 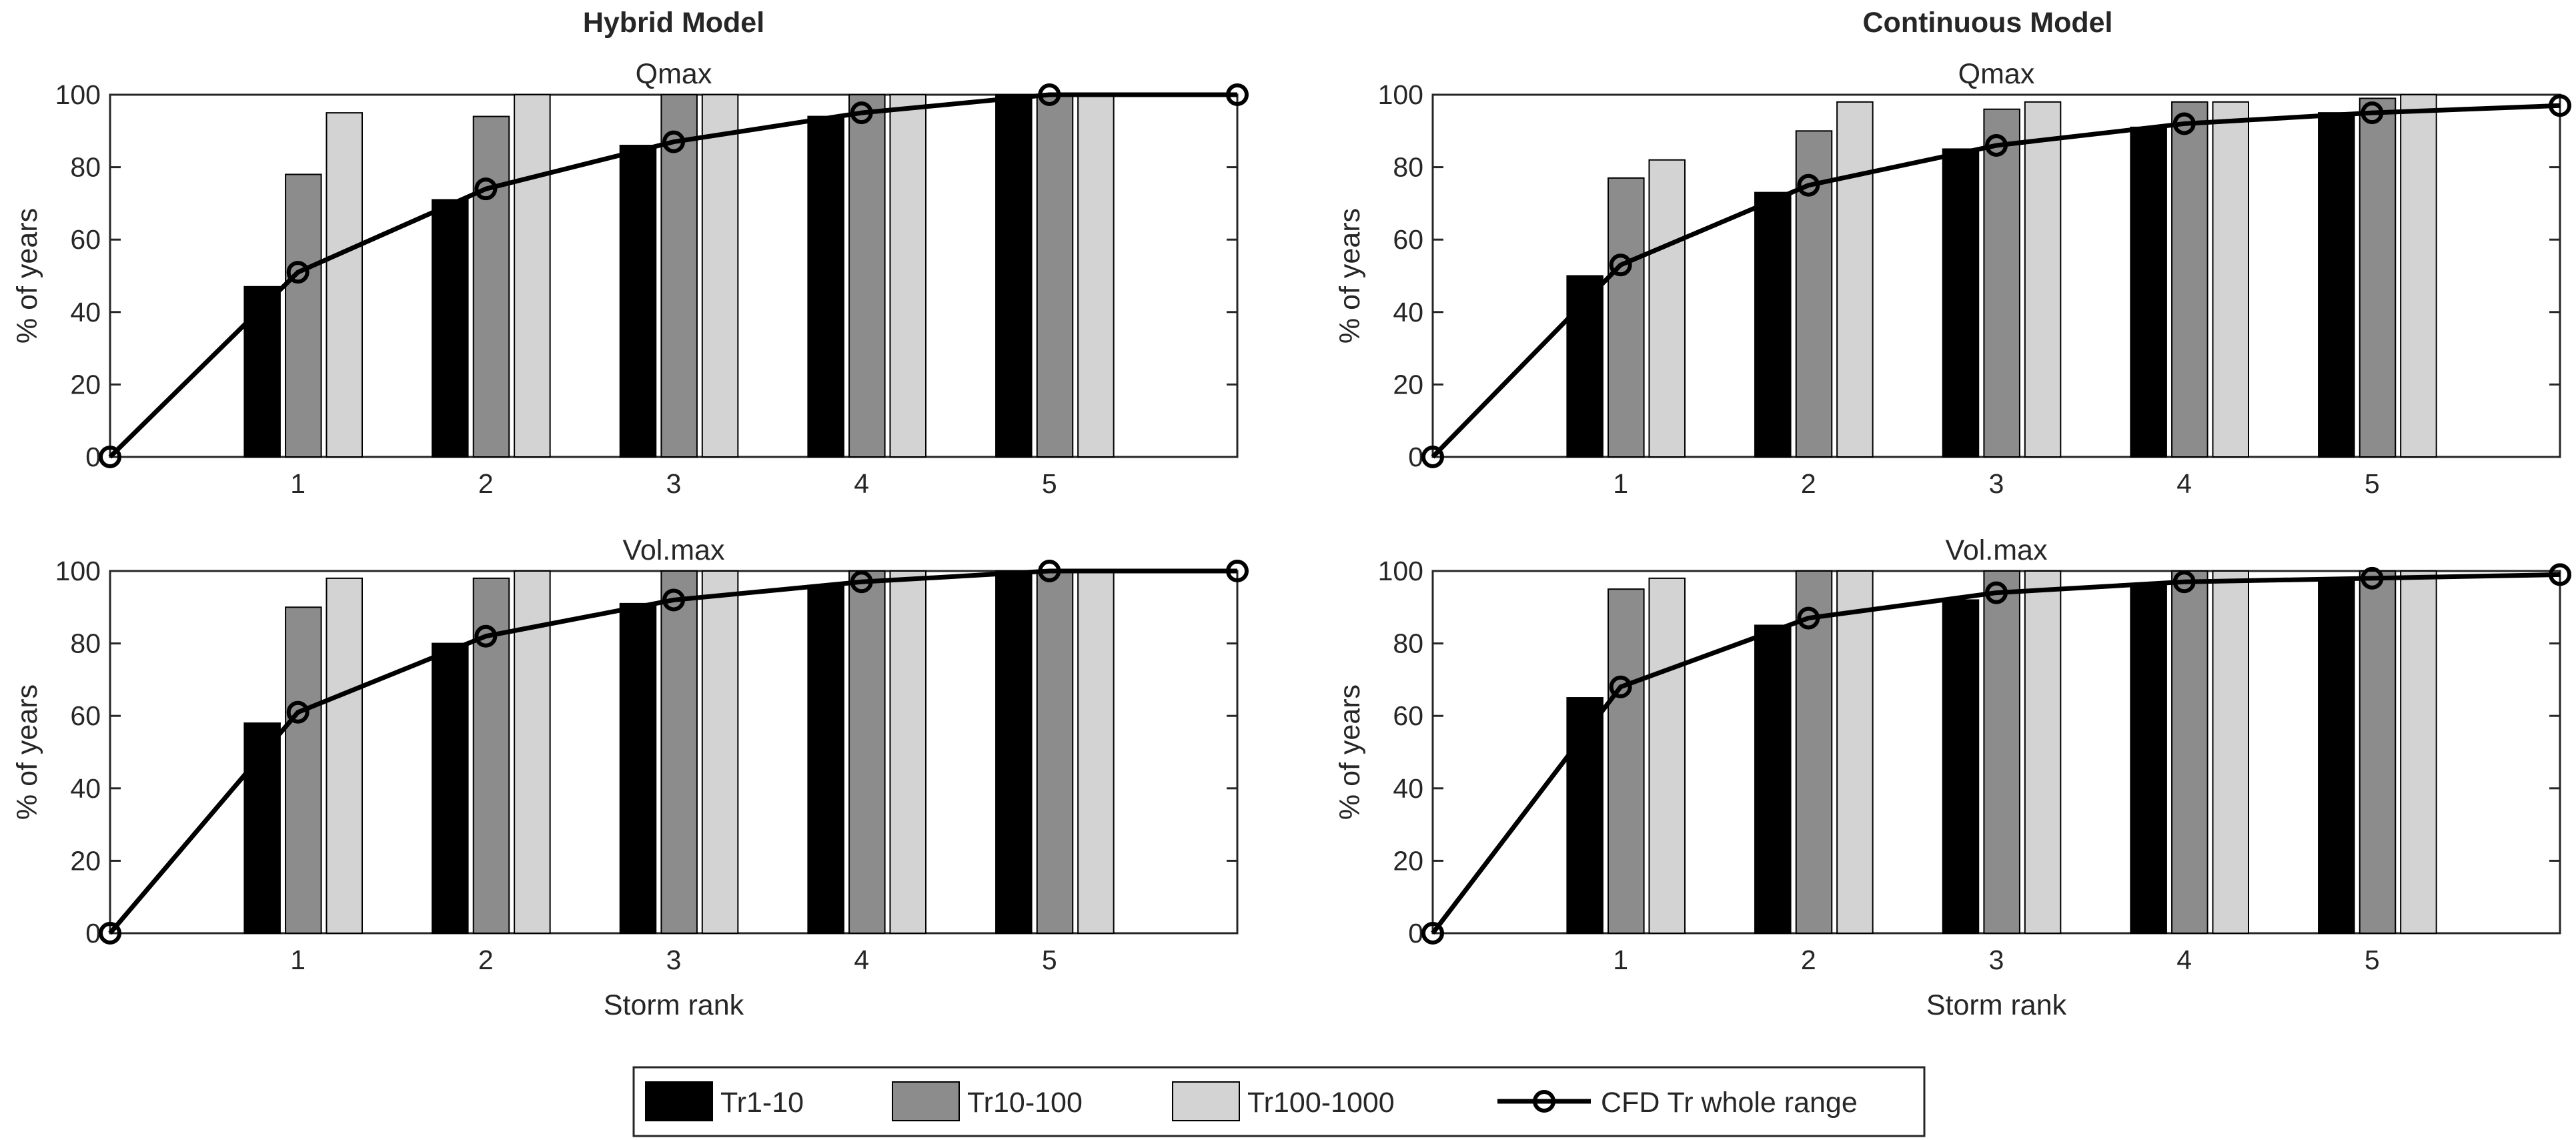 I want to click on legend-box, so click(x=1279, y=1101).